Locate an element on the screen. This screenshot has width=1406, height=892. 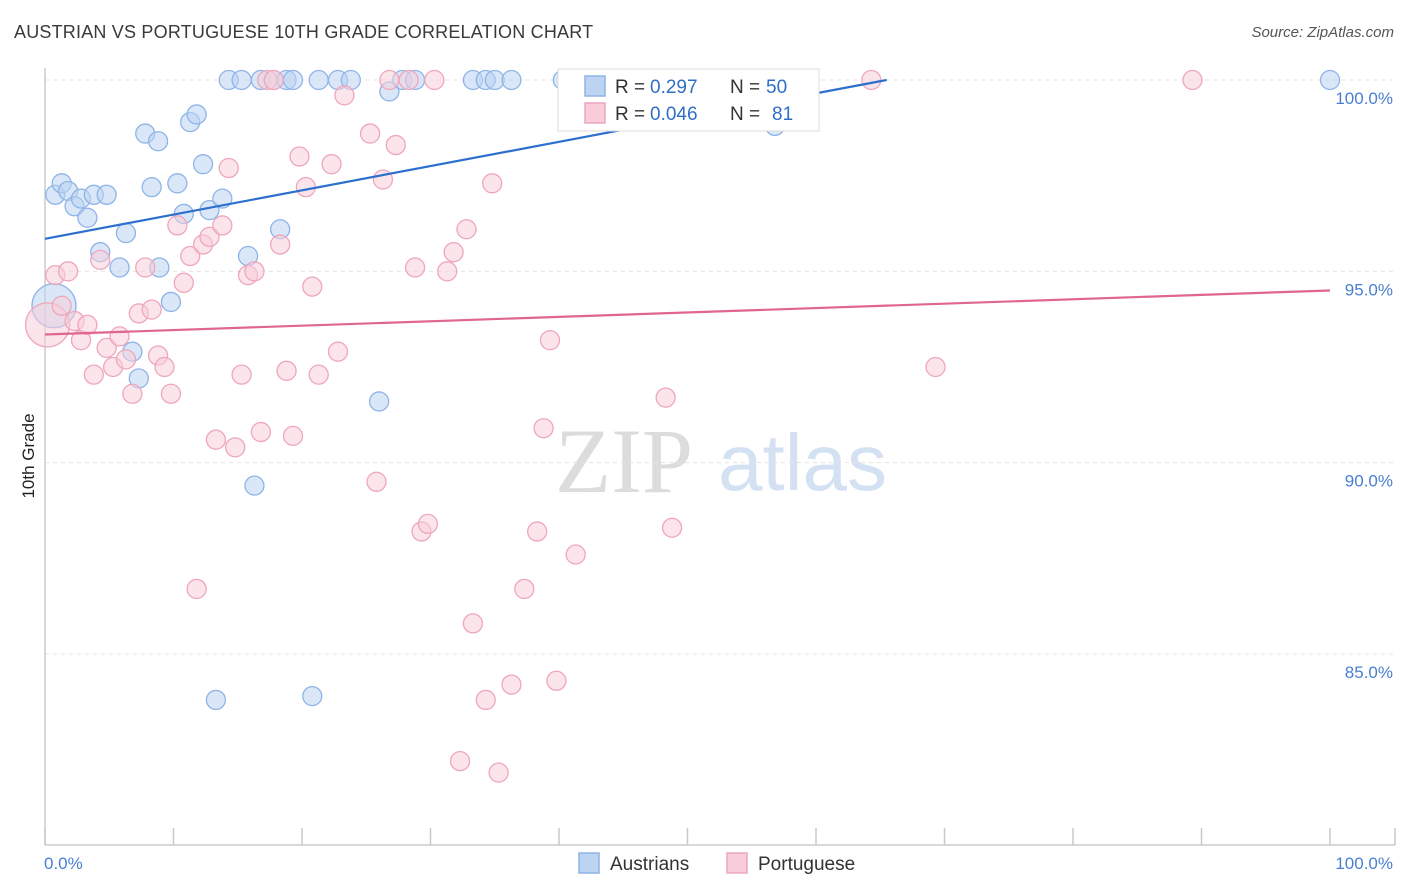
watermark: ZIP atlas is located at coordinates (721, 461).